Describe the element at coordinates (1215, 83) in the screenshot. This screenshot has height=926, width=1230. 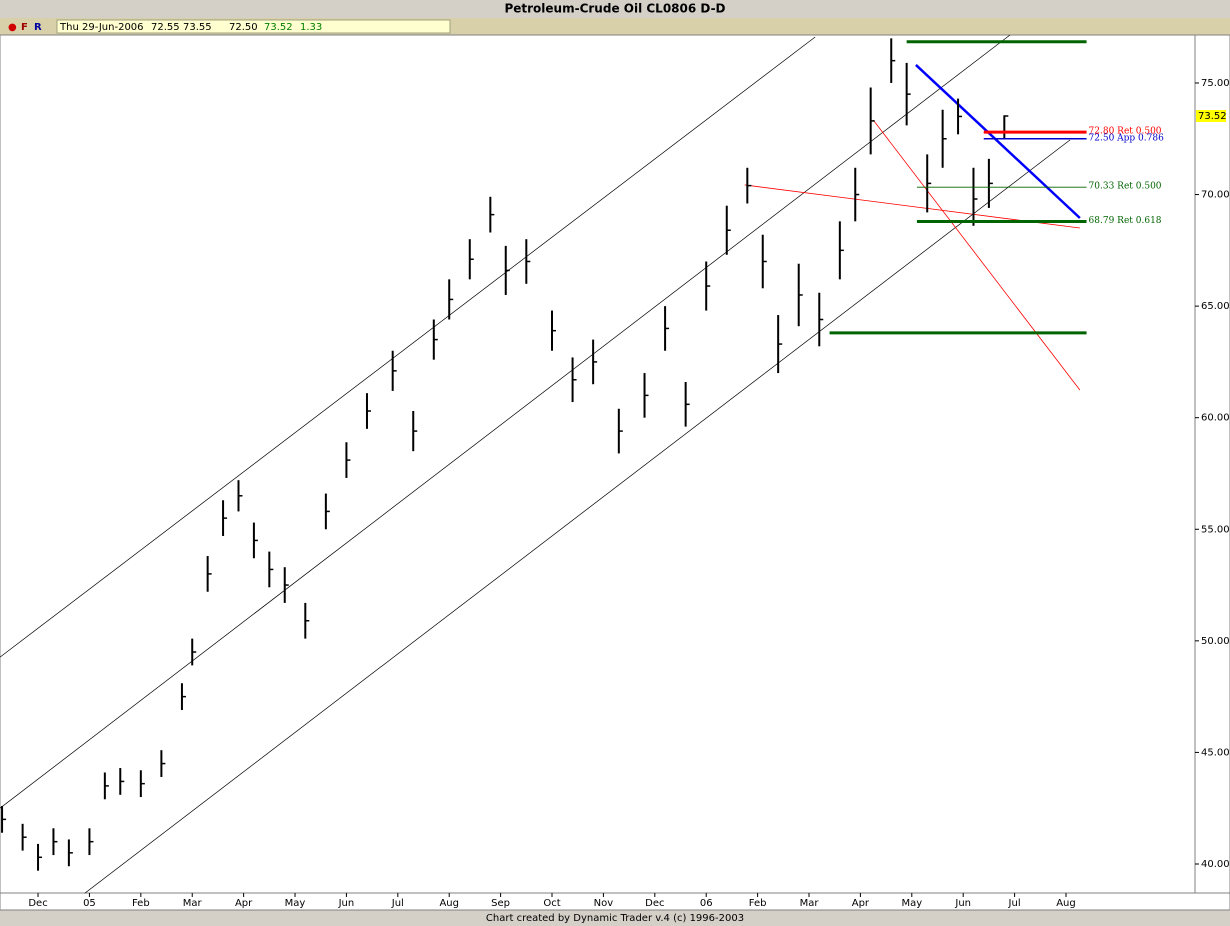
I see `y-tick-label: 75.00` at that location.